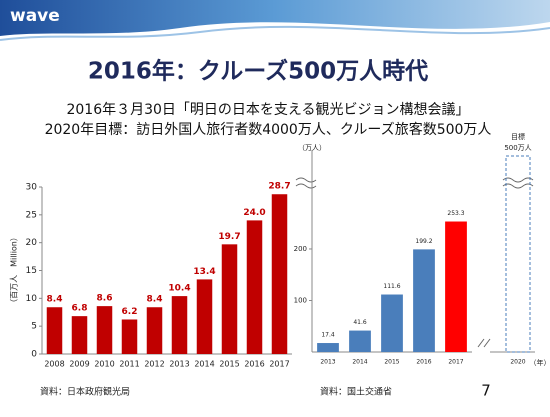  I want to click on value-label: 6.8, so click(80, 309).